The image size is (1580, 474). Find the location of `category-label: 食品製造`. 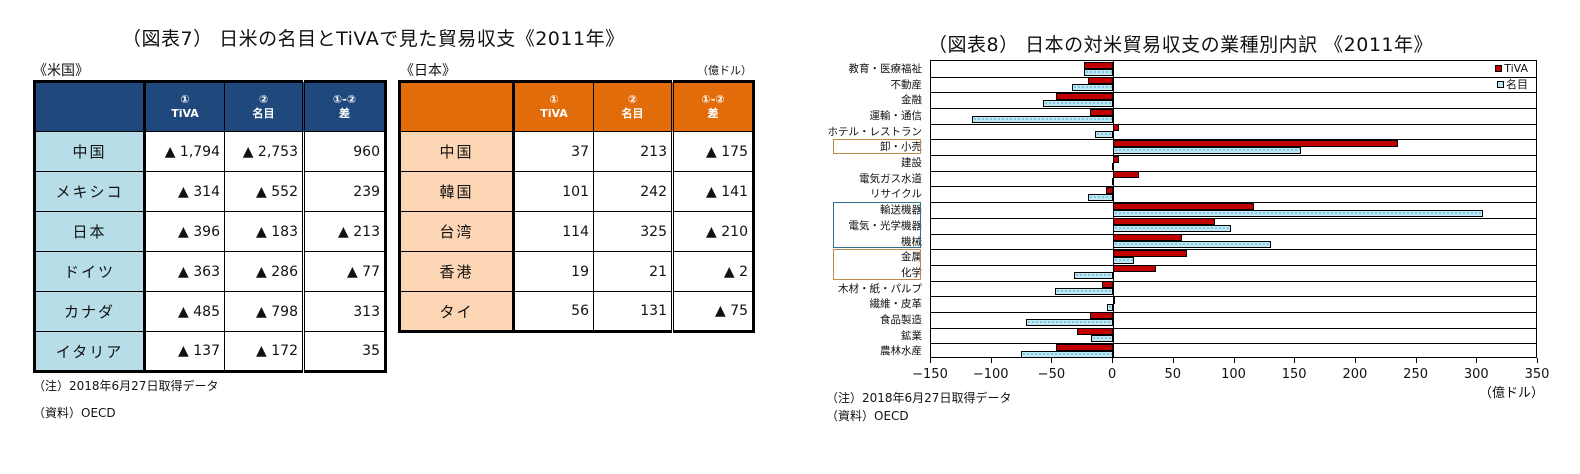

category-label: 食品製造 is located at coordinates (901, 319).